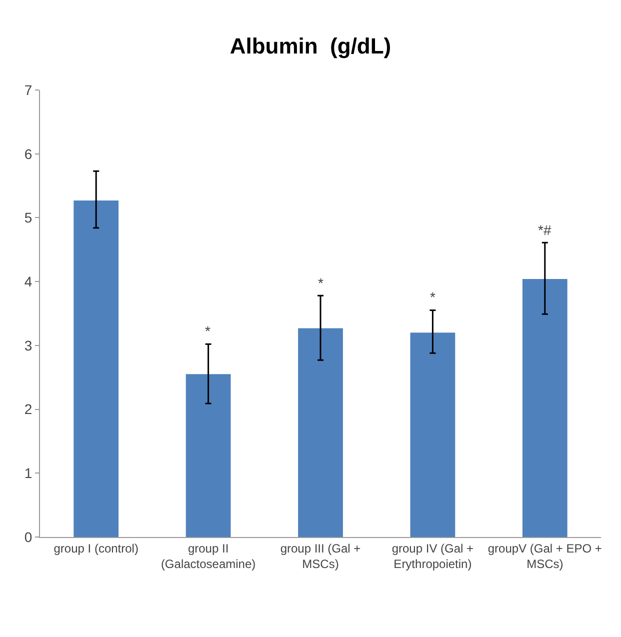  What do you see at coordinates (545, 230) in the screenshot?
I see `data-label: *#` at bounding box center [545, 230].